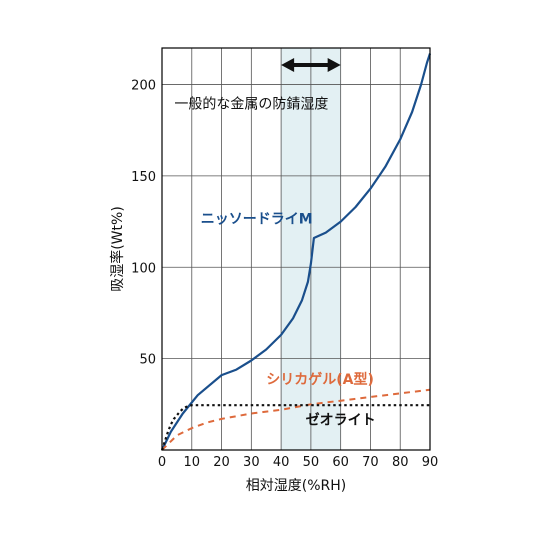  I want to click on x-tick-label: 70, so click(370, 462).